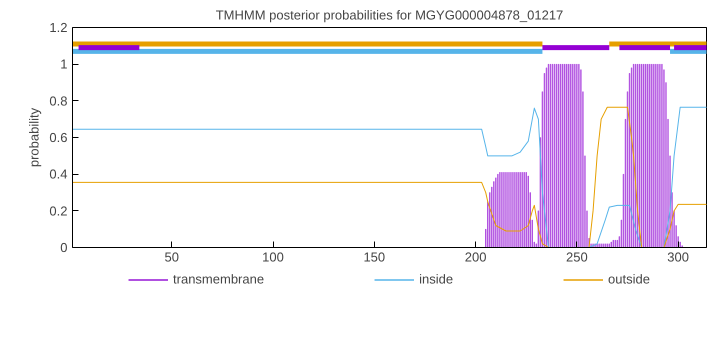  I want to click on chart-title: TMHMM posterior probabilities for MGYG000004878_01217, so click(390, 15).